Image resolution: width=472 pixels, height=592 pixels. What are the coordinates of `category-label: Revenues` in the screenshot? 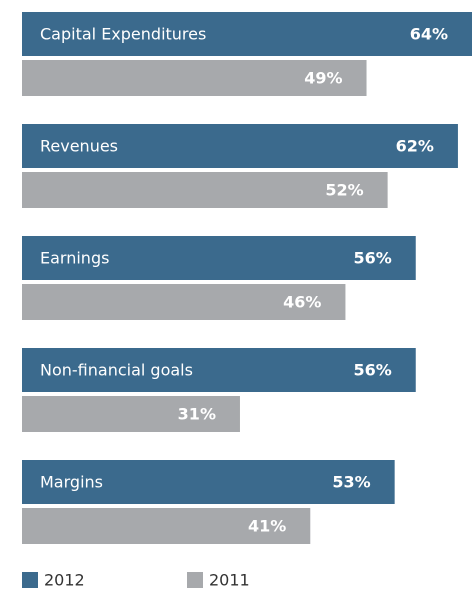 It's located at (79, 146).